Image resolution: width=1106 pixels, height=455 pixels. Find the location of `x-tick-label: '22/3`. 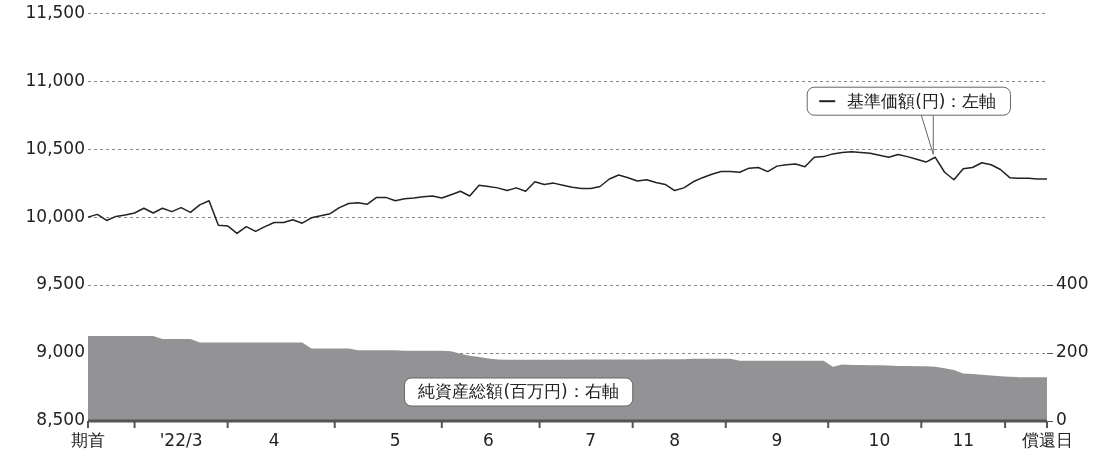

x-tick-label: '22/3 is located at coordinates (181, 439).